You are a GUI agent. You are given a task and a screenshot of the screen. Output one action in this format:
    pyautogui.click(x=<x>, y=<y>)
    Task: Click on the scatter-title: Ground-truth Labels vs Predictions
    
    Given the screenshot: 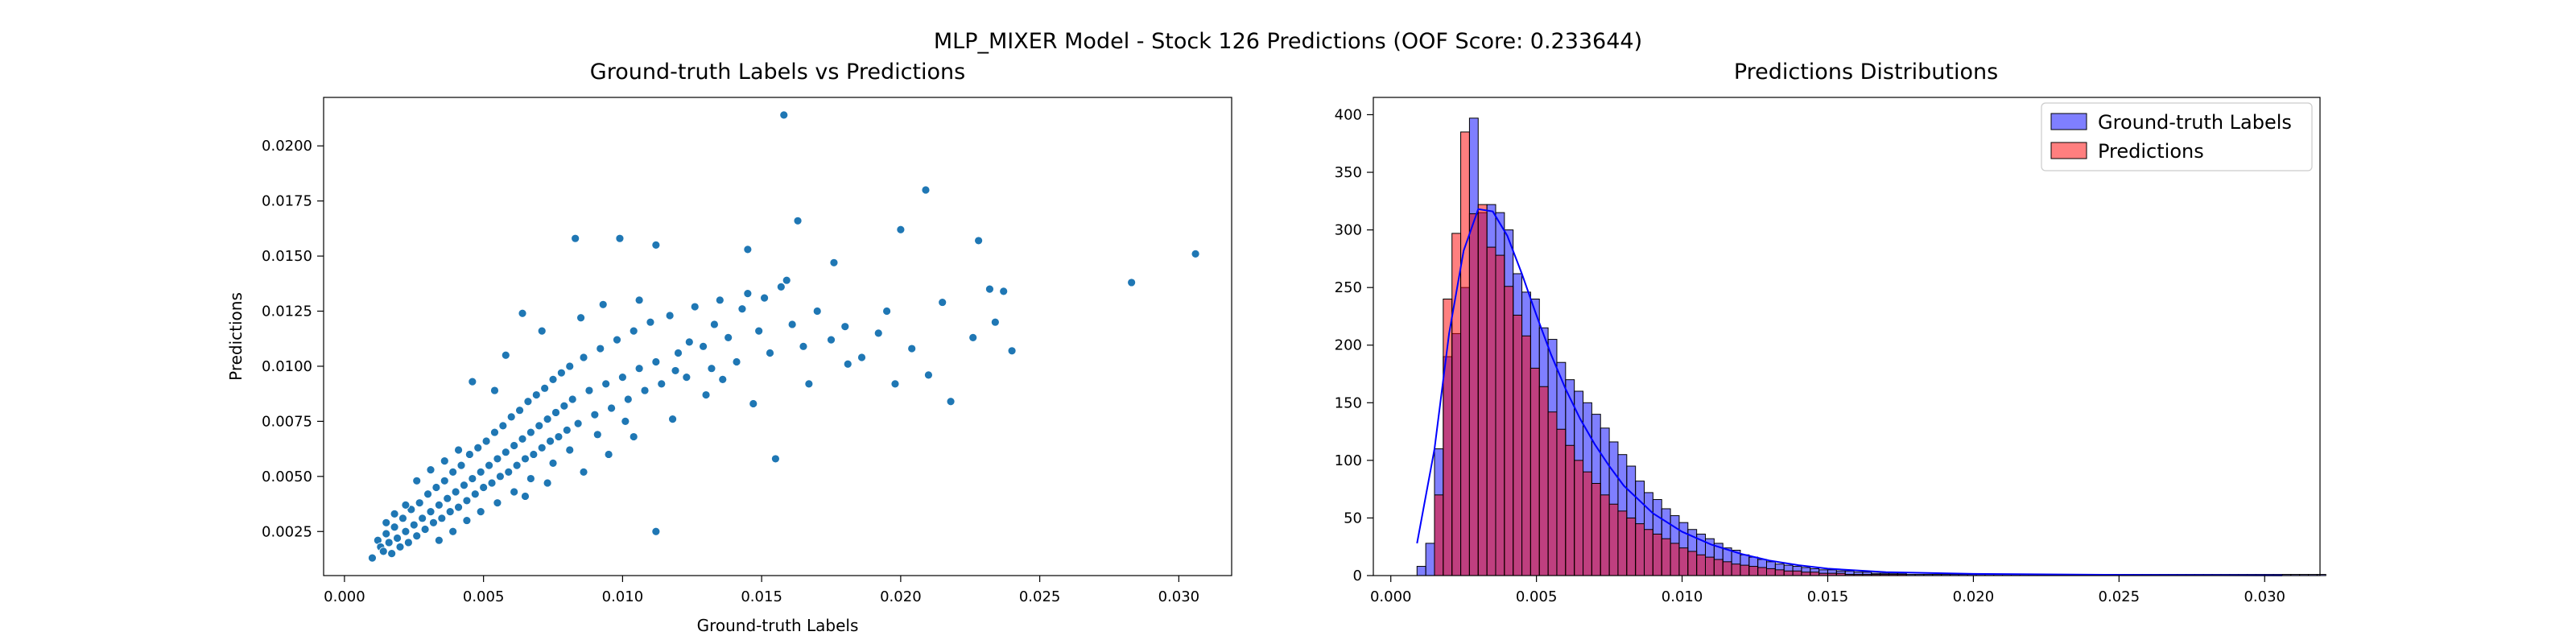 What is the action you would take?
    pyautogui.click(x=777, y=72)
    